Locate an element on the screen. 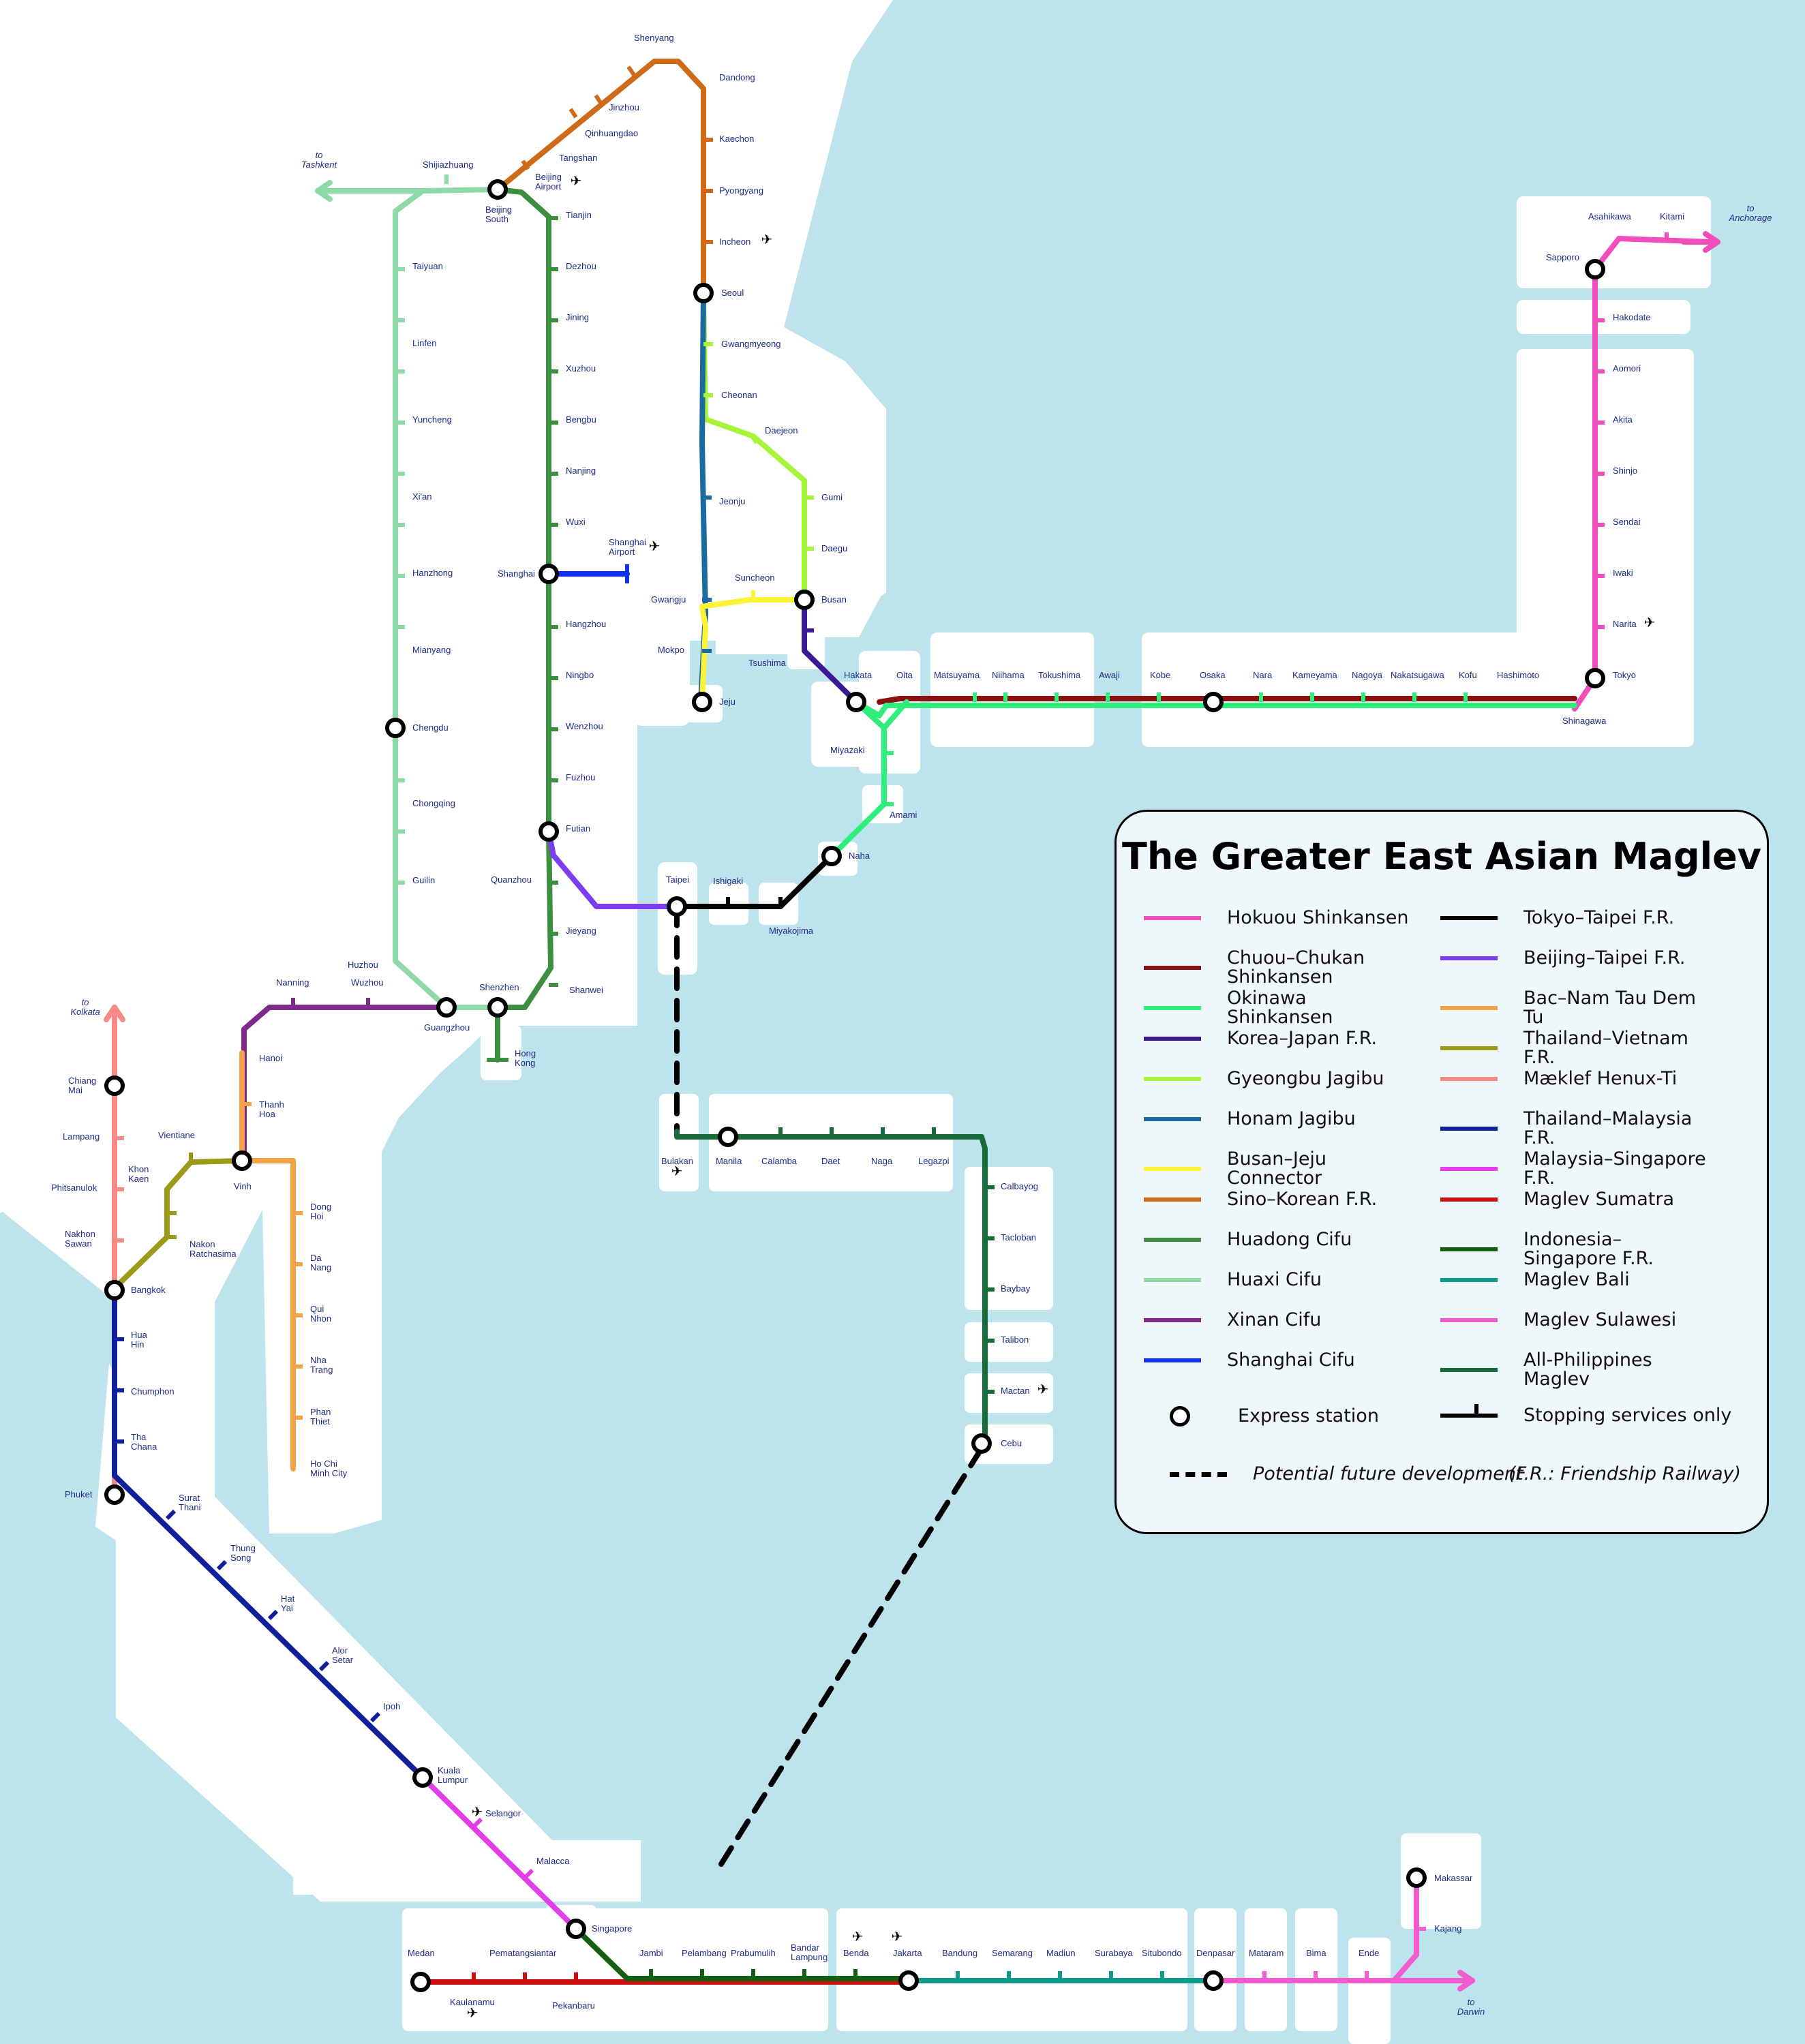  station-label: Khon Kaen is located at coordinates (138, 1174).